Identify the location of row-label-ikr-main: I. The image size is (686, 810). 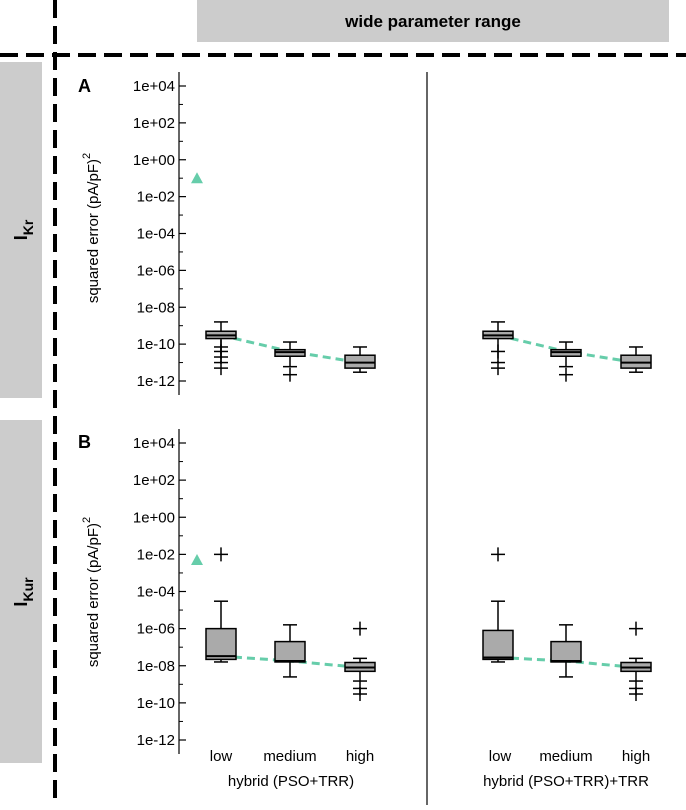
(21, 237).